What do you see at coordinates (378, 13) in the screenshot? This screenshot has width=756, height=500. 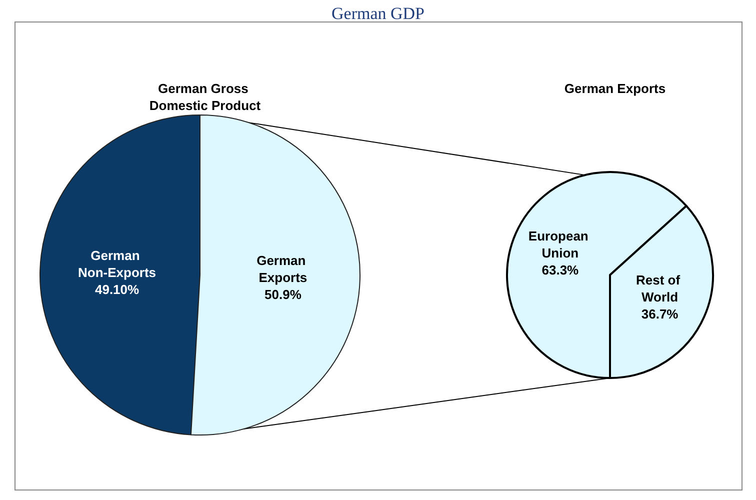 I see `chart-title: German GDP` at bounding box center [378, 13].